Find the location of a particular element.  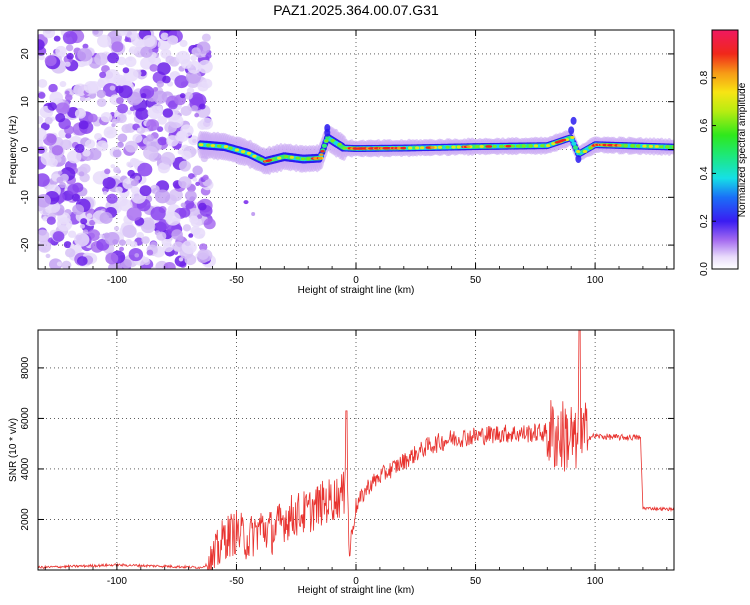

snr-xtick-label: -100 is located at coordinates (117, 581).